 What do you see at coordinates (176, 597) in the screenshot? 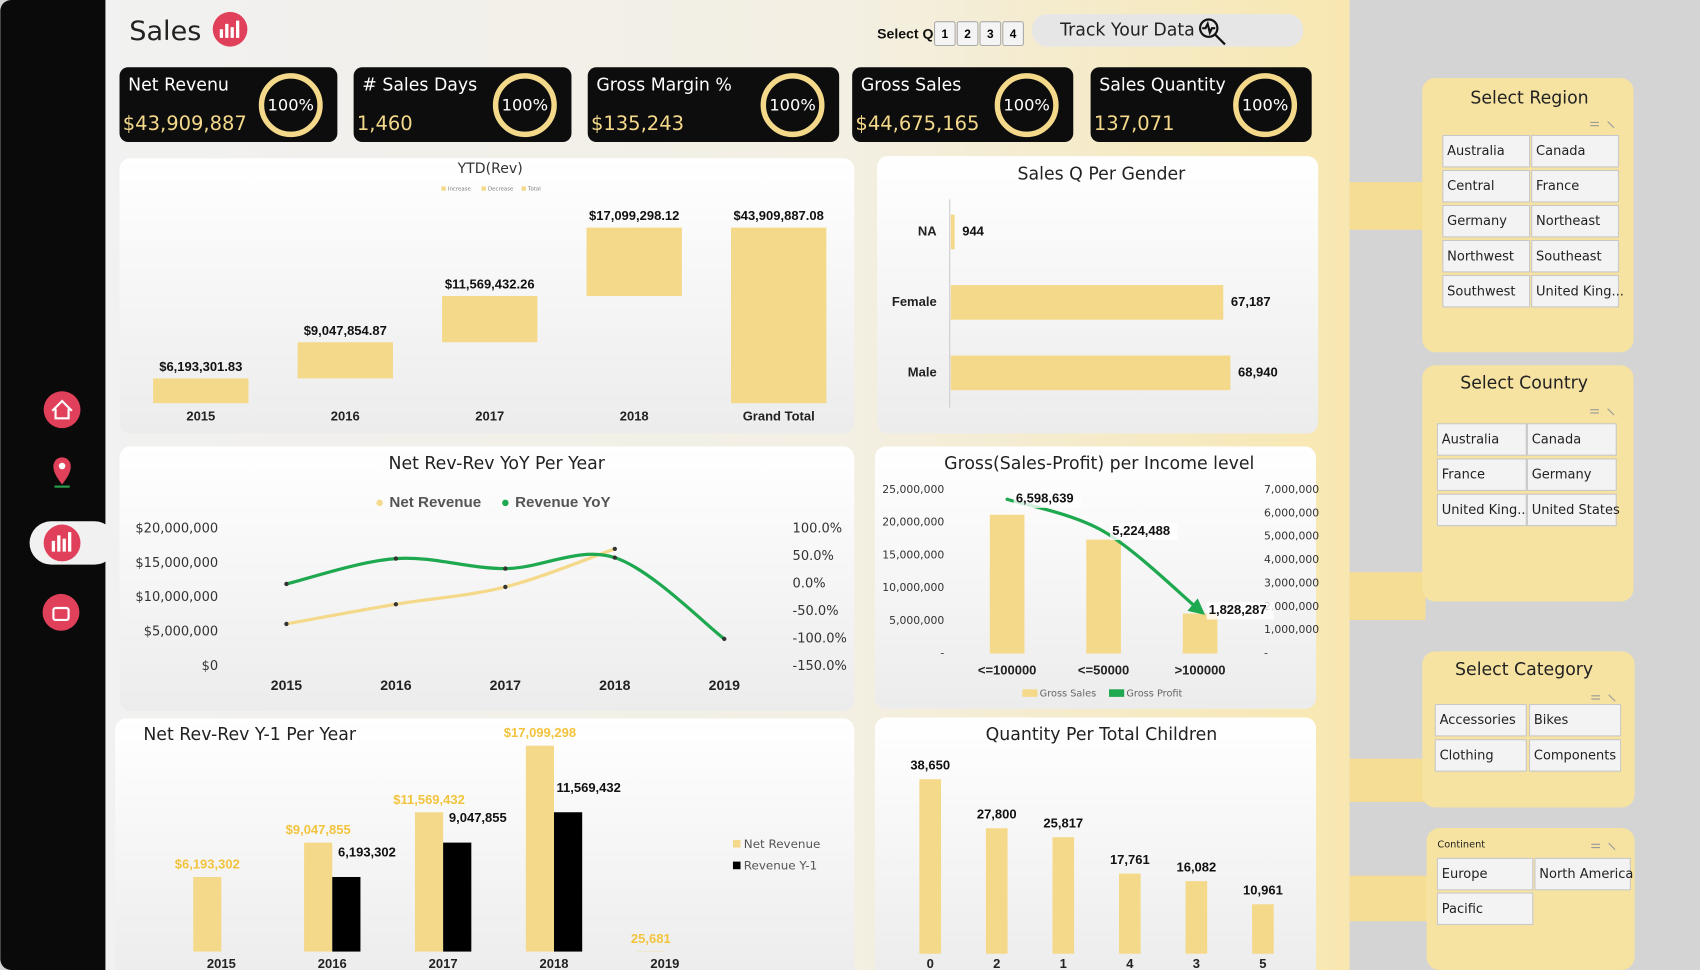
I see `y-tick-label: $10,000,000` at bounding box center [176, 597].